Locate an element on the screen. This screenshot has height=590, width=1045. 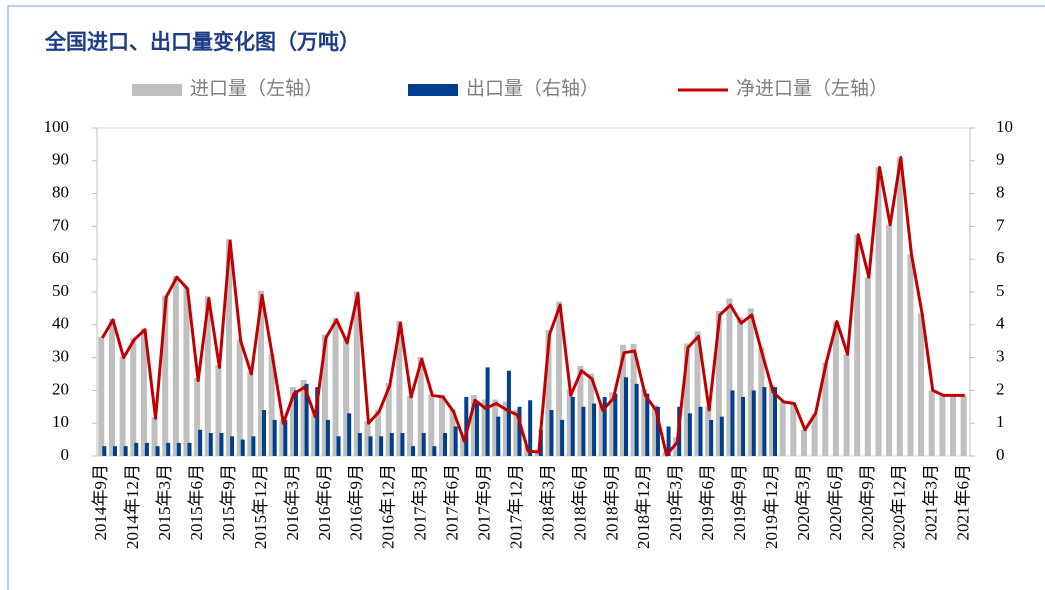
x-tick-label: 2015年9月 is located at coordinates (228, 502).